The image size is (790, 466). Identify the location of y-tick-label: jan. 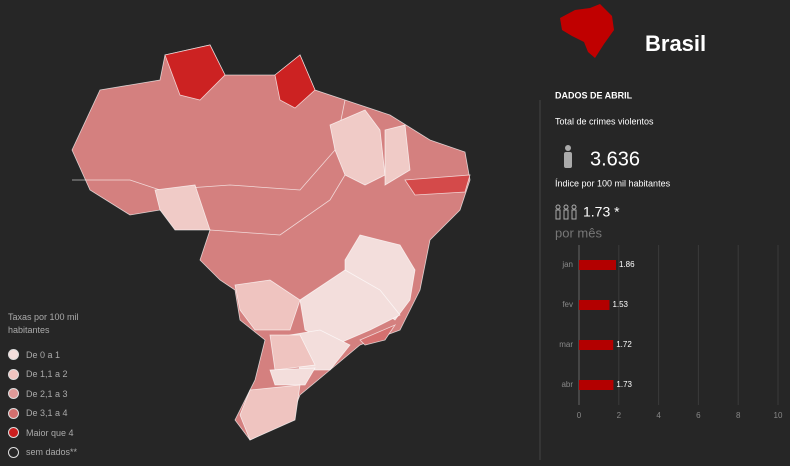
(567, 264).